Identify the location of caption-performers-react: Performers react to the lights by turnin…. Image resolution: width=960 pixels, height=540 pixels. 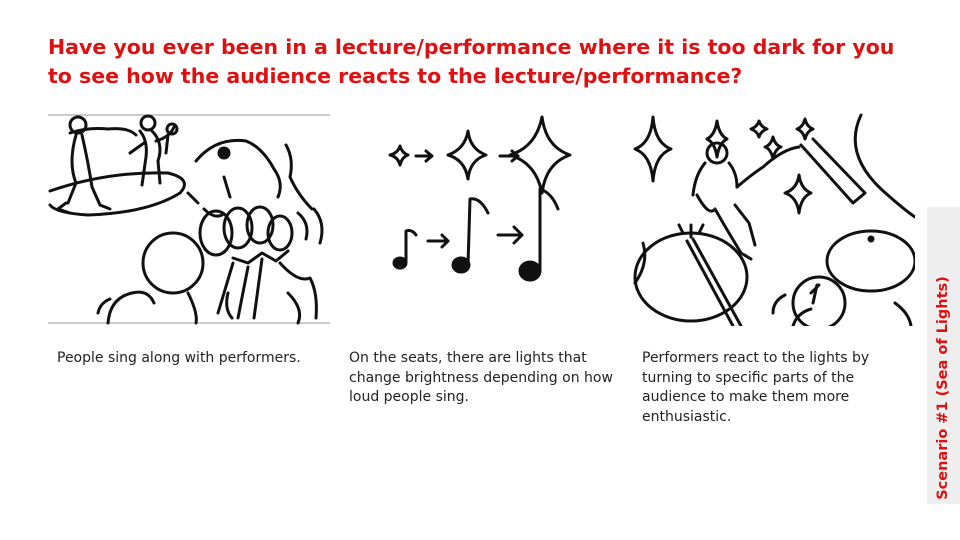
(756, 387).